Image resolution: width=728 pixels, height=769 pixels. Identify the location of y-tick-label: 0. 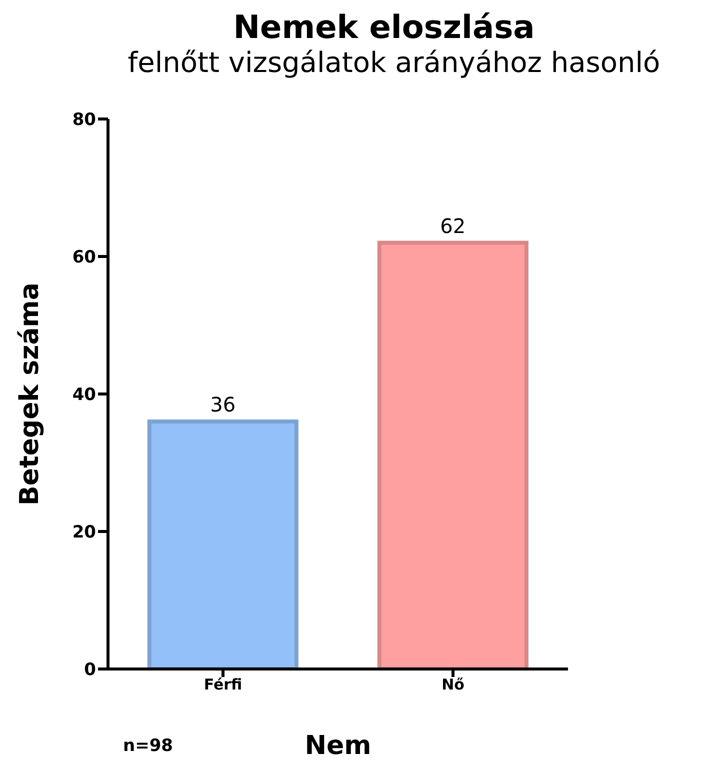
(90, 670).